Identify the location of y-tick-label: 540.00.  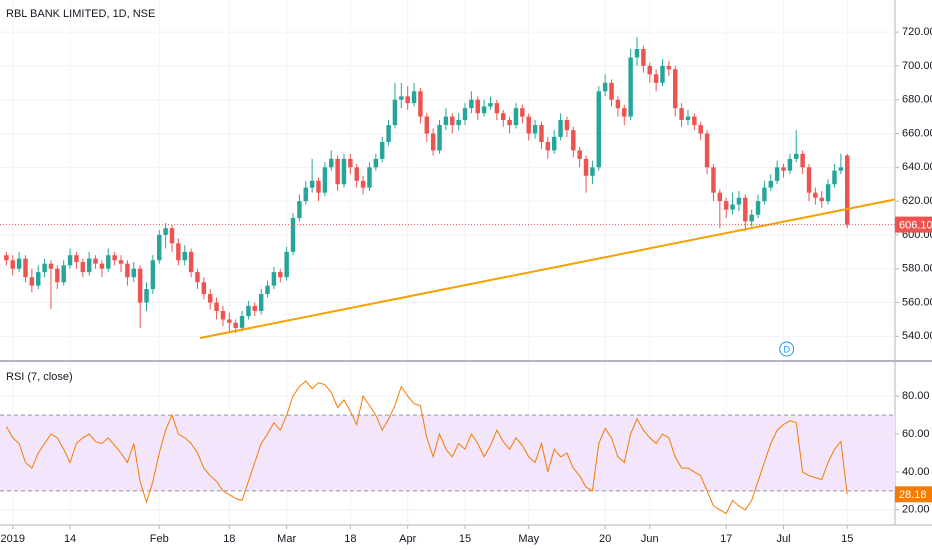
(917, 336).